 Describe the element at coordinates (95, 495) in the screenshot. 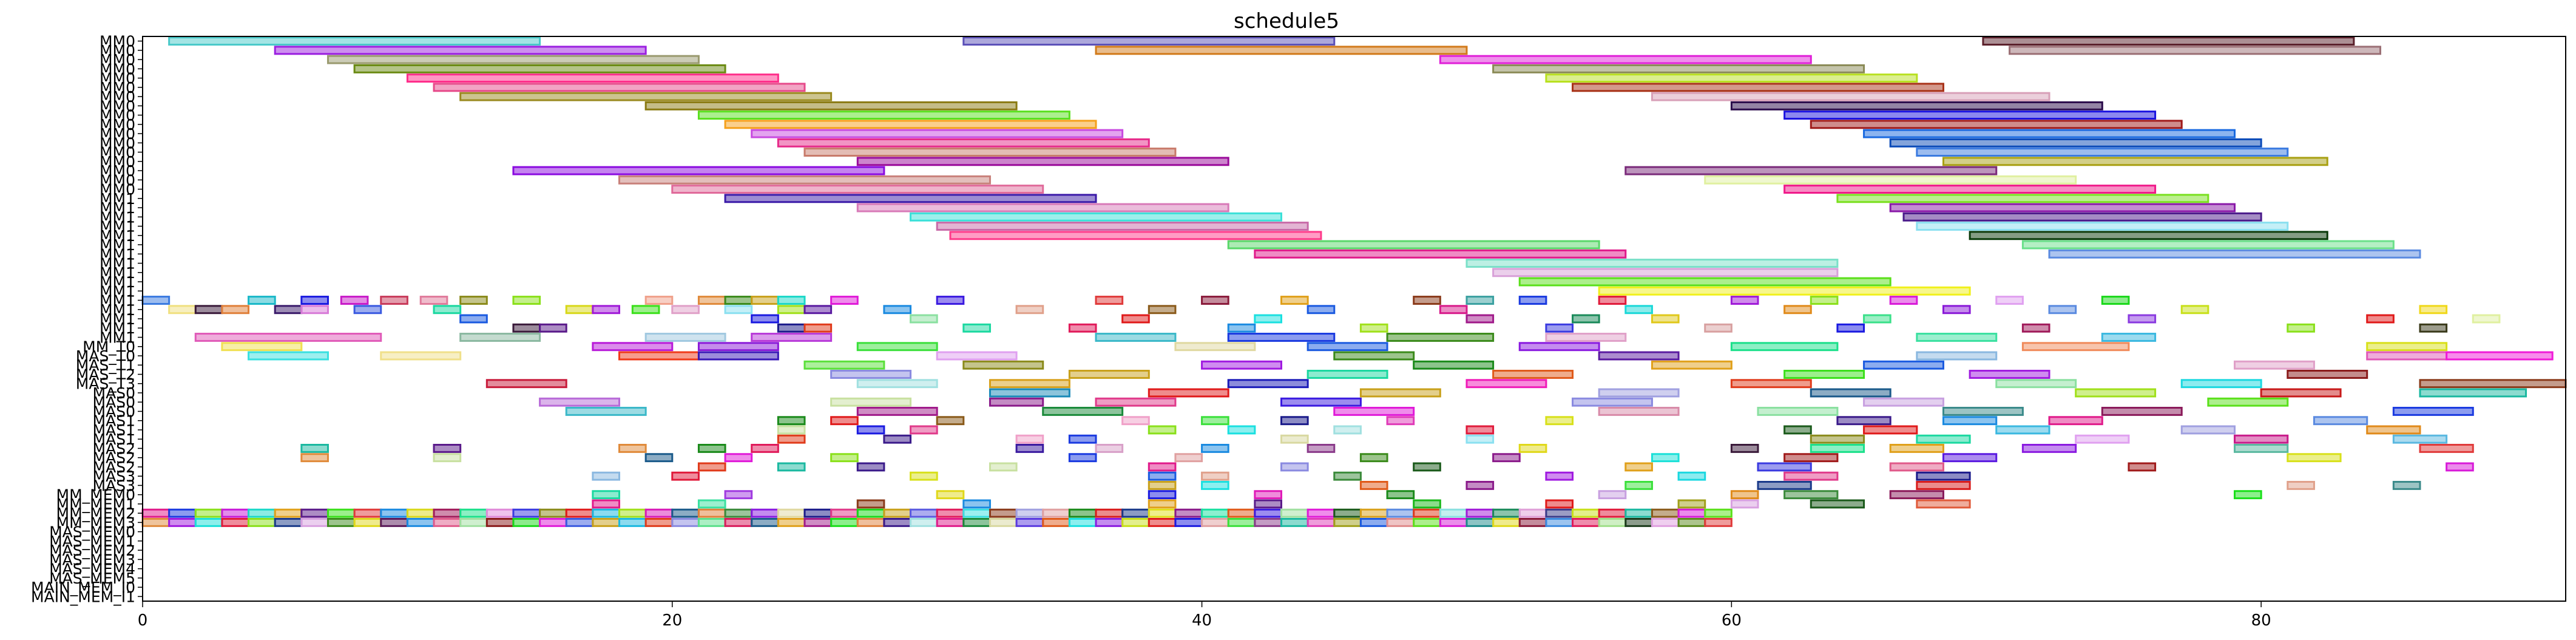

I see `row-label: MM_MEM0` at that location.